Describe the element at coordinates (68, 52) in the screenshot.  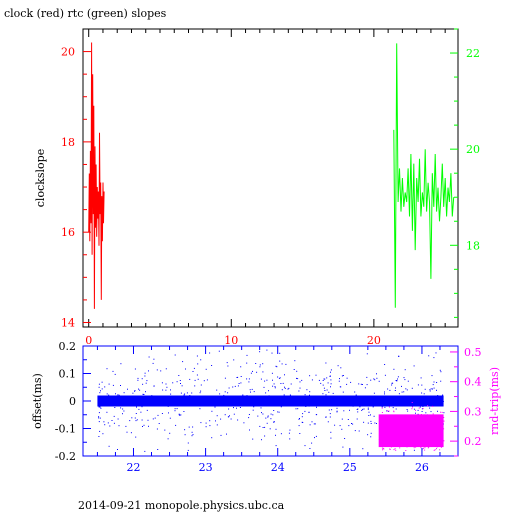
I see `top-ytick-label-left: 20` at that location.